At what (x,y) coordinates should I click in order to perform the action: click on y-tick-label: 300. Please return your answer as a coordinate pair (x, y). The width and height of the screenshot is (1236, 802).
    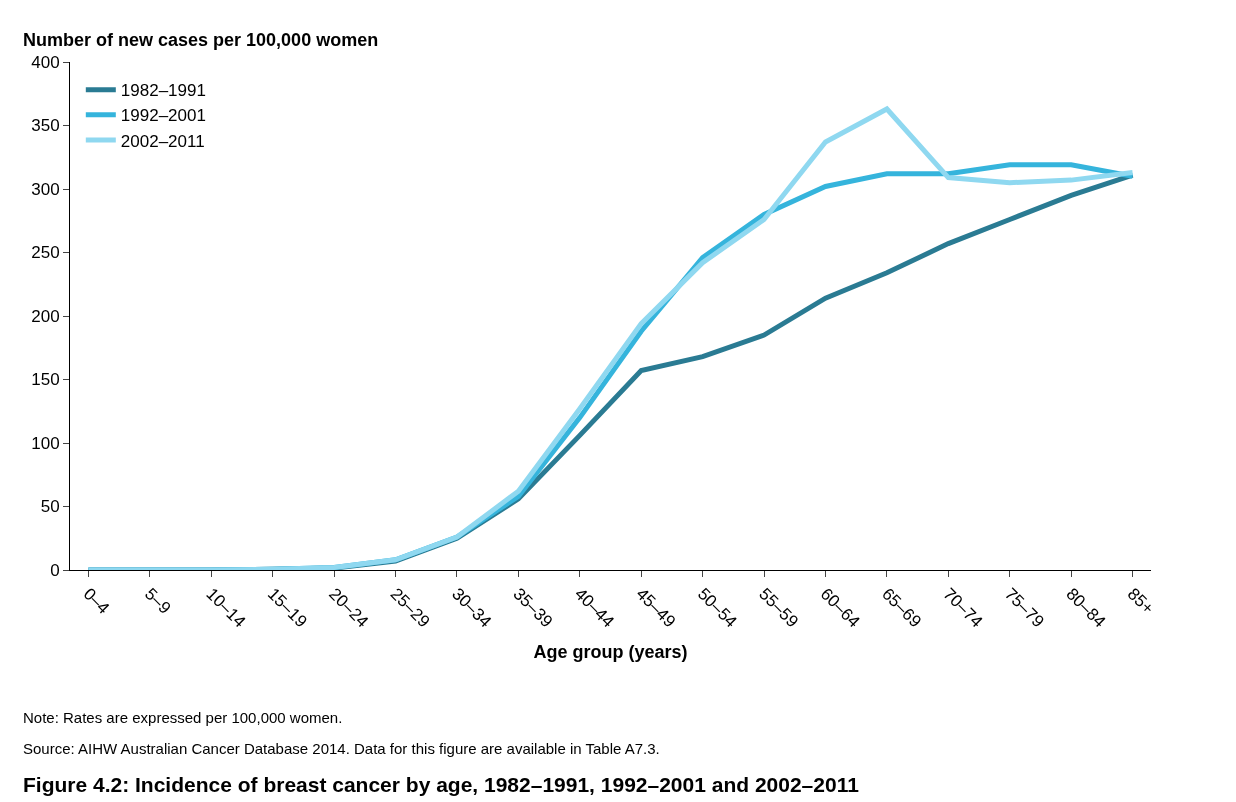
    Looking at the image, I should click on (45, 189).